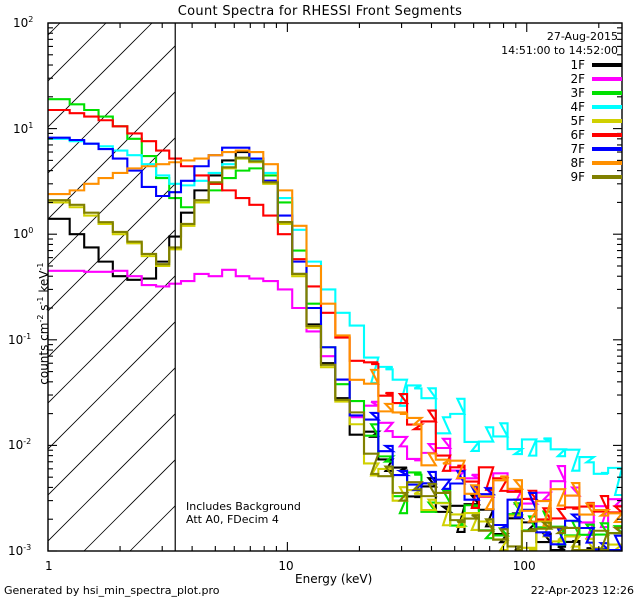 The image size is (640, 600). What do you see at coordinates (577, 121) in the screenshot?
I see `legend-label: 5F` at bounding box center [577, 121].